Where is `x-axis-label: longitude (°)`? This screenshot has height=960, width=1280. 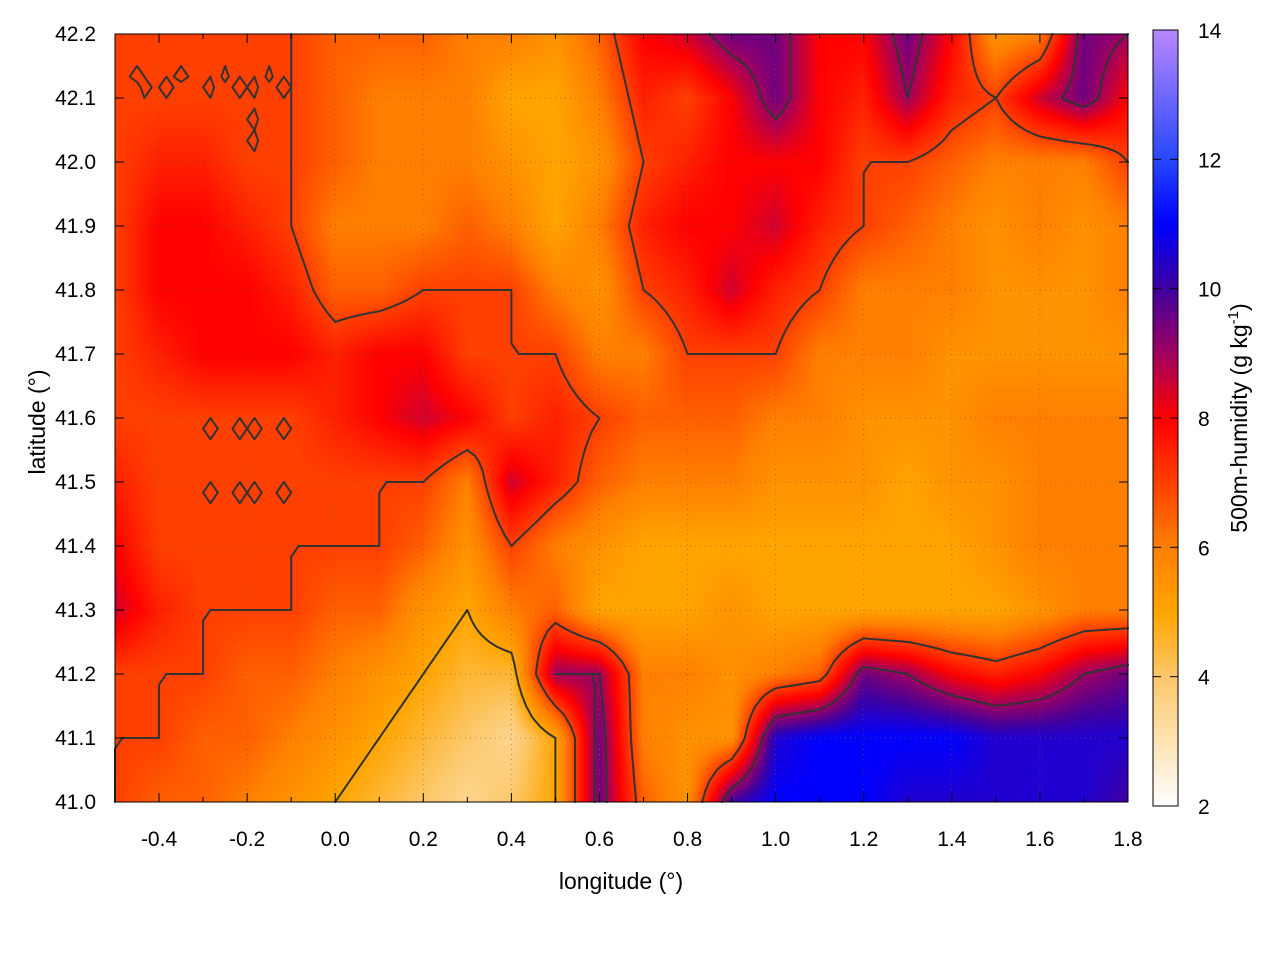
x-axis-label: longitude (°) is located at coordinates (621, 881).